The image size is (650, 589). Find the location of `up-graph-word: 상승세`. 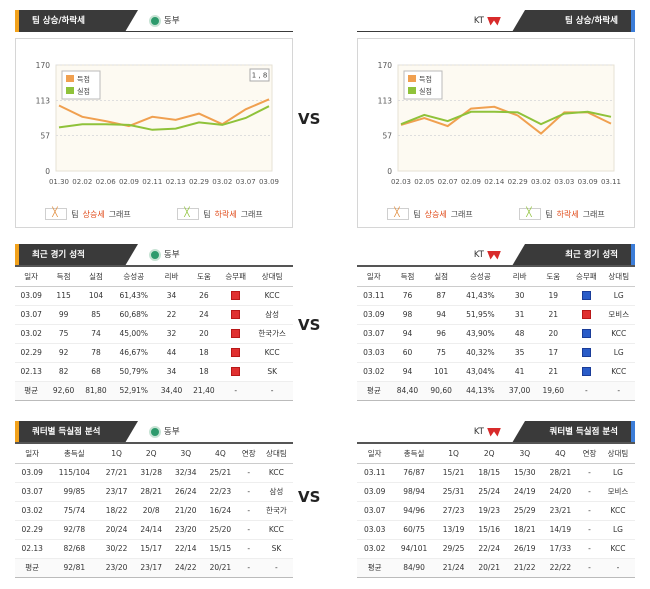

up-graph-word: 상승세 is located at coordinates (93, 214).